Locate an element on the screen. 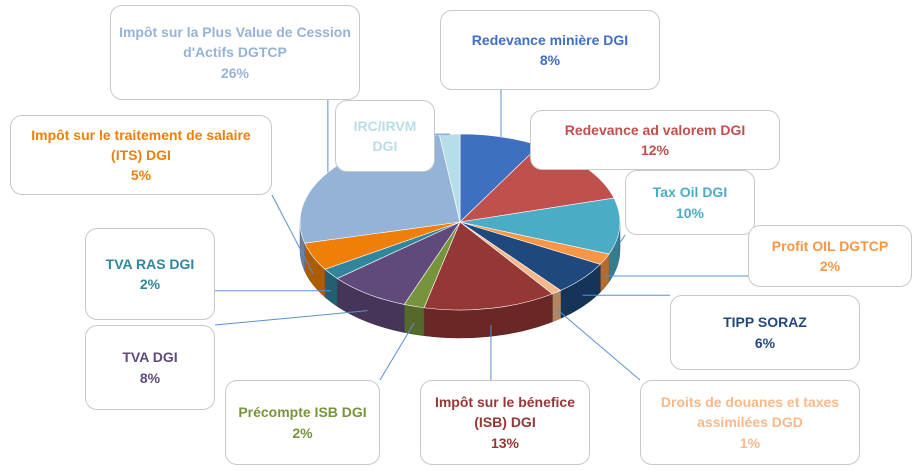 The width and height of the screenshot is (914, 470). value-label: 10% is located at coordinates (690, 212).